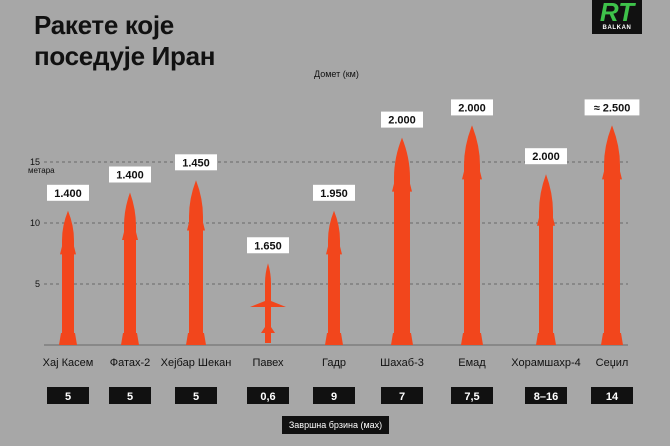  I want to click on speed-value: 7,5, so click(471, 397).